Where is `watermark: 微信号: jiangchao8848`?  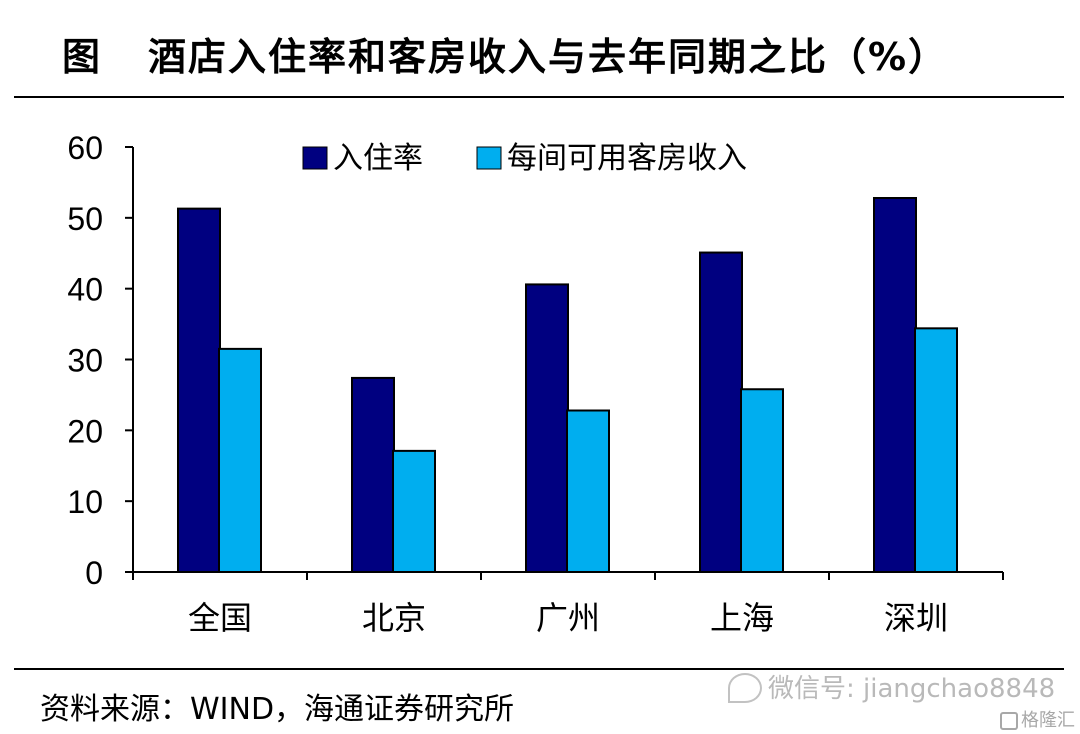 watermark: 微信号: jiangchao8848 is located at coordinates (891, 686).